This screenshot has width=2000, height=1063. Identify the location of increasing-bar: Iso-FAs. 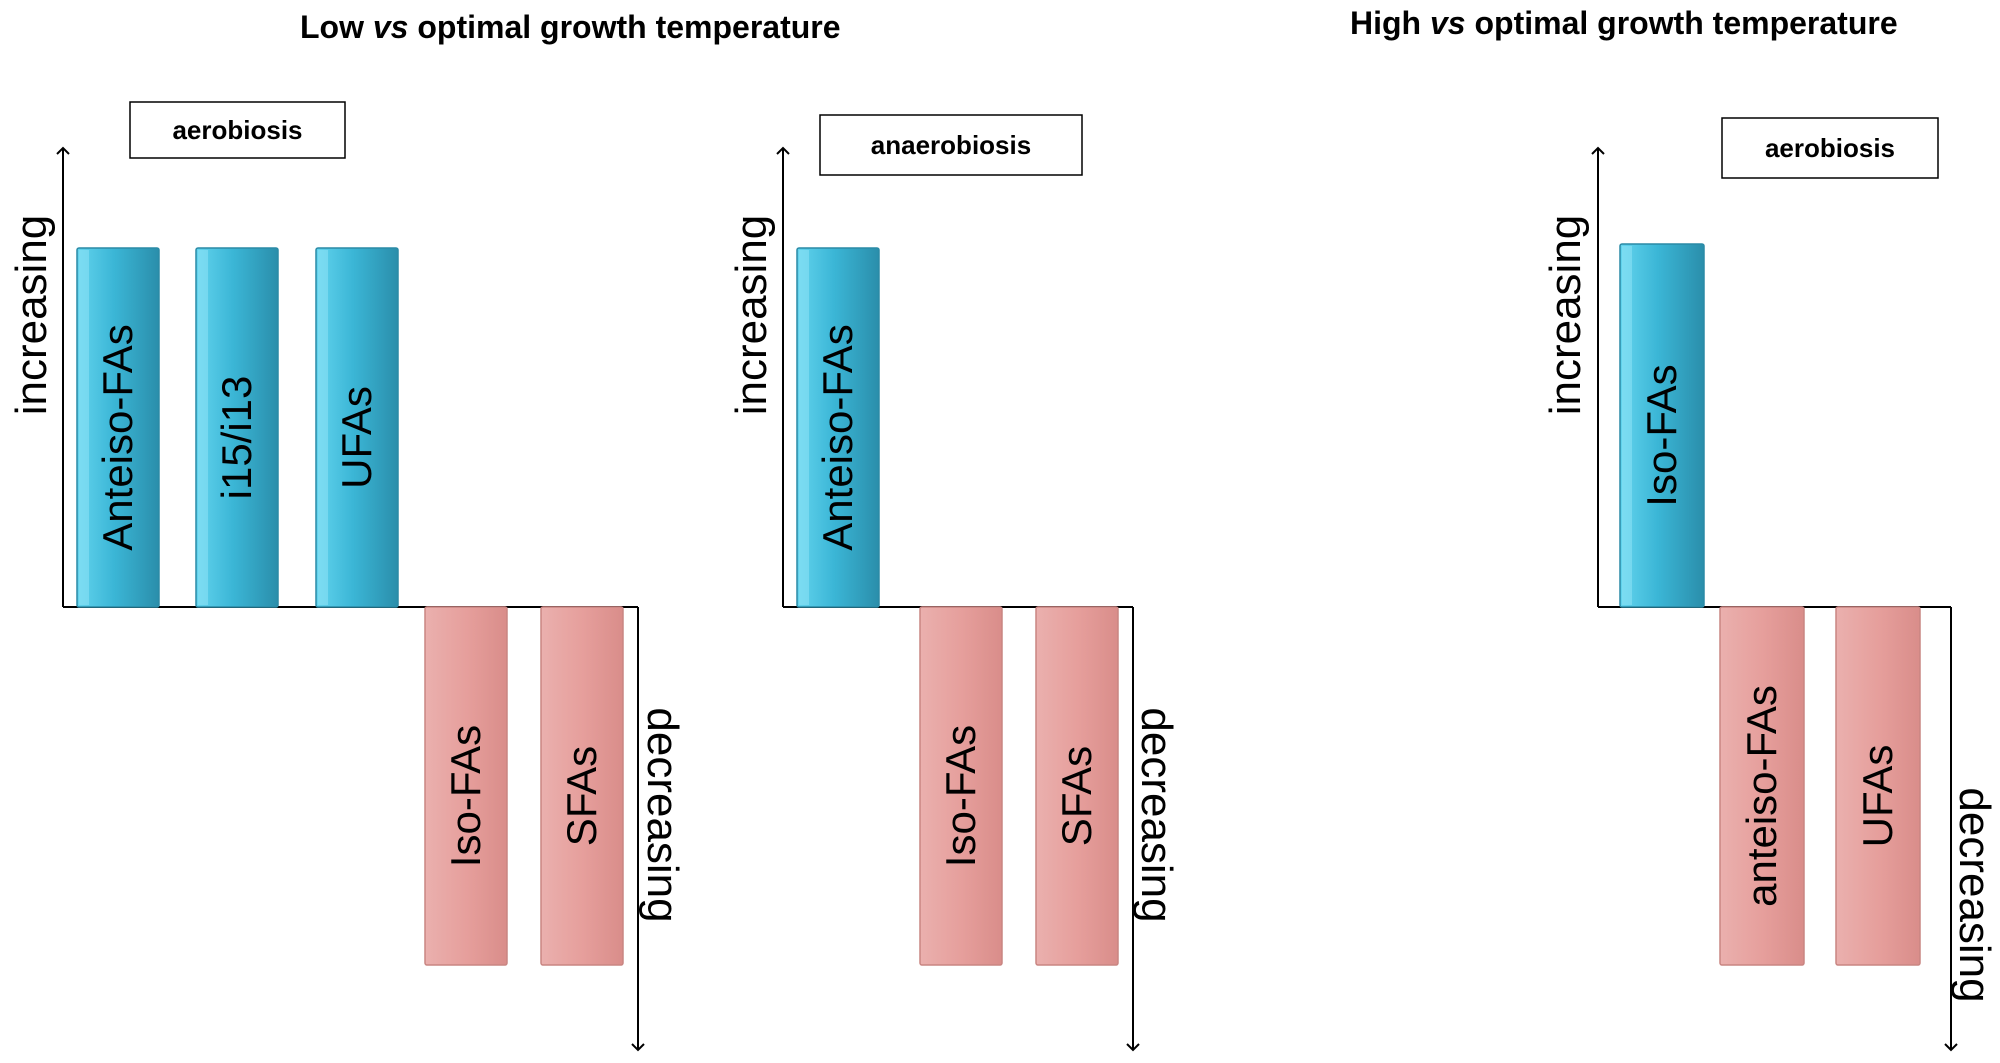
(1662, 425).